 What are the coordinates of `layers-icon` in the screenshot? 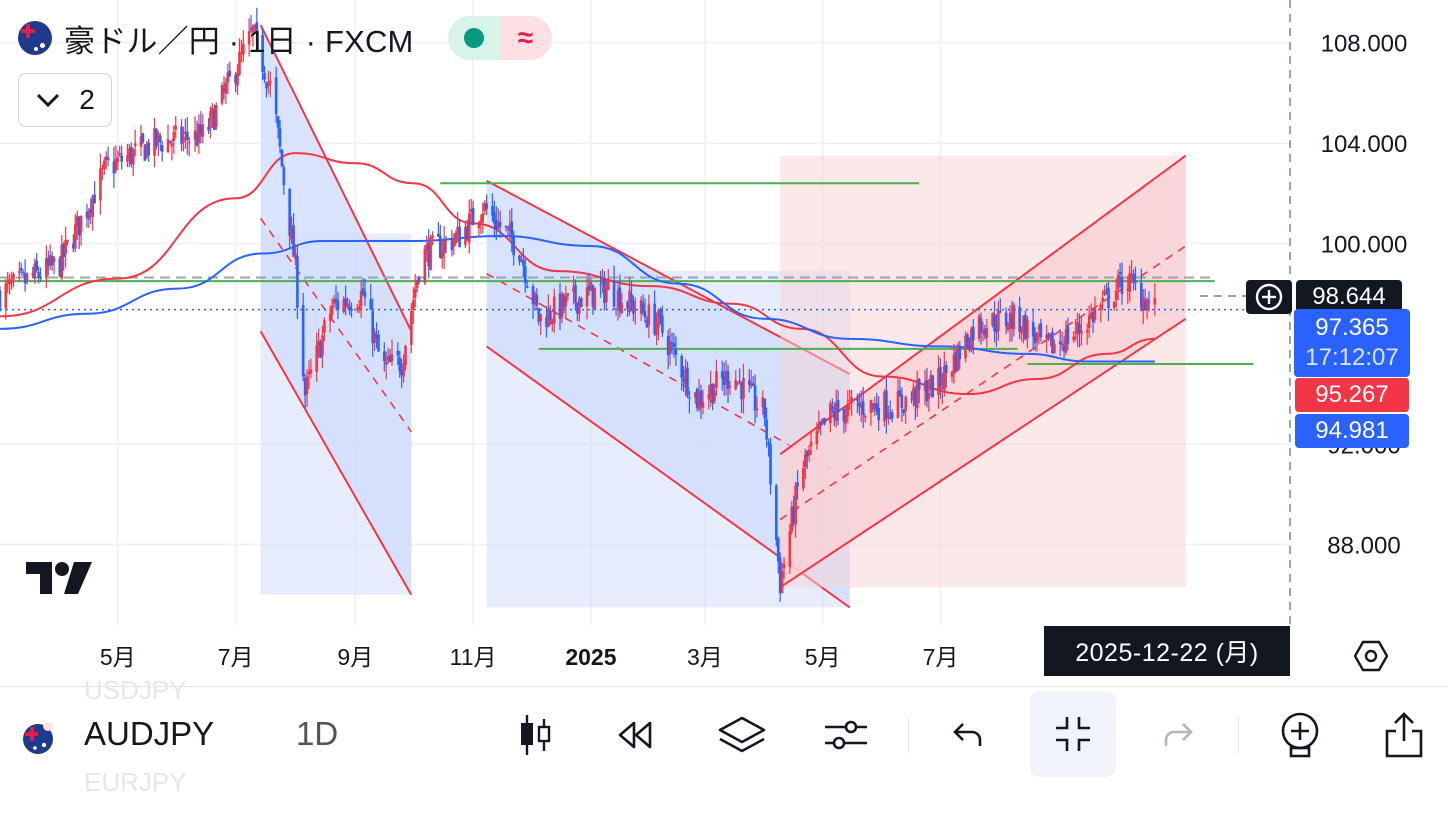 It's located at (742, 735).